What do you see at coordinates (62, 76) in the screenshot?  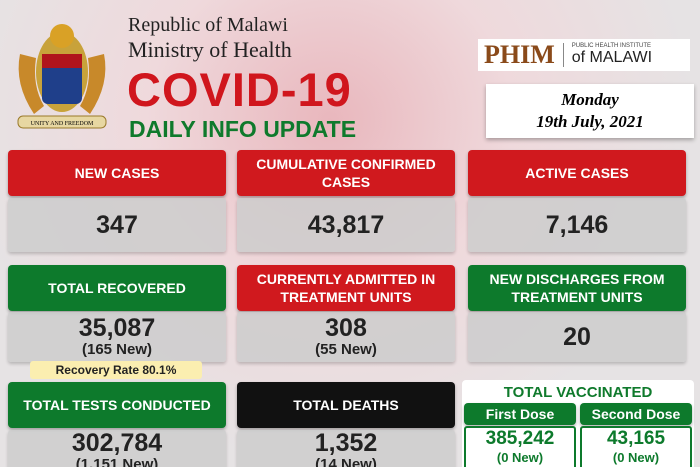 I see `coat-of-arms: UNITY AND FREEDOM` at bounding box center [62, 76].